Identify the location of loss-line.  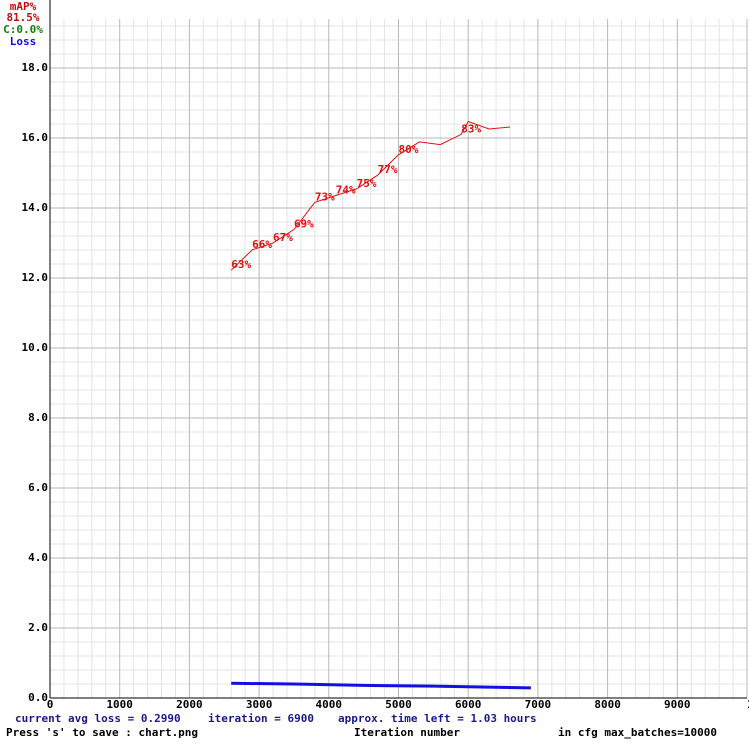
(381, 685).